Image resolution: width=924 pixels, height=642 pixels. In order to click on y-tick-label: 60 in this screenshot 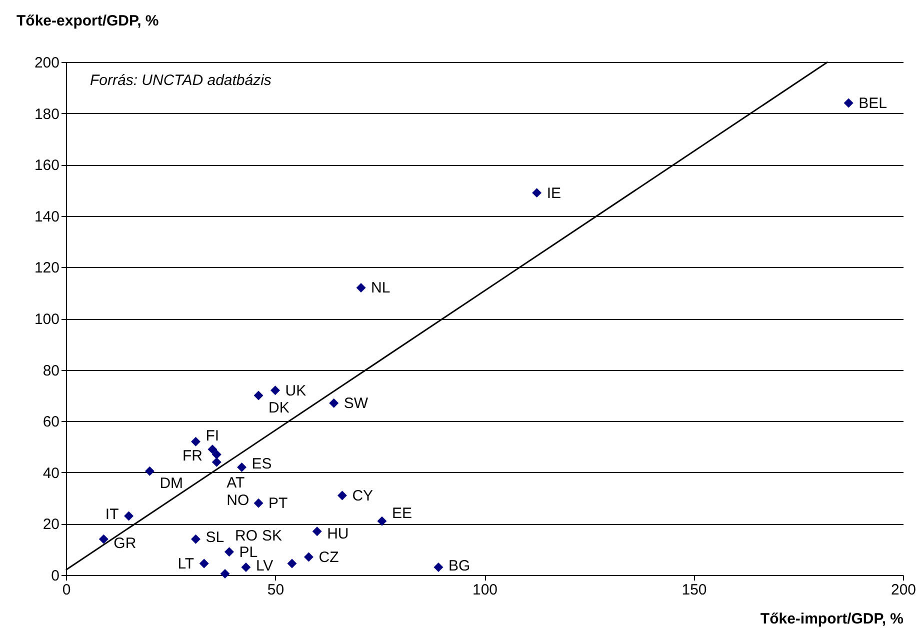, I will do `click(51, 422)`.